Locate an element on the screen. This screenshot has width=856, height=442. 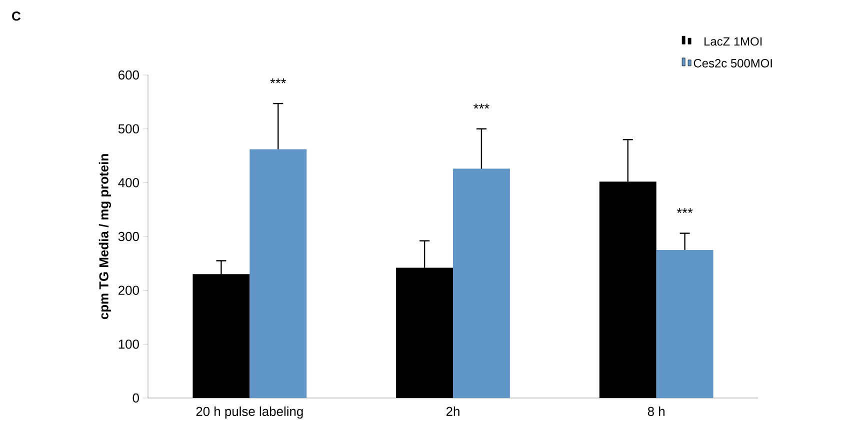
y-tick-label: 500 is located at coordinates (128, 129).